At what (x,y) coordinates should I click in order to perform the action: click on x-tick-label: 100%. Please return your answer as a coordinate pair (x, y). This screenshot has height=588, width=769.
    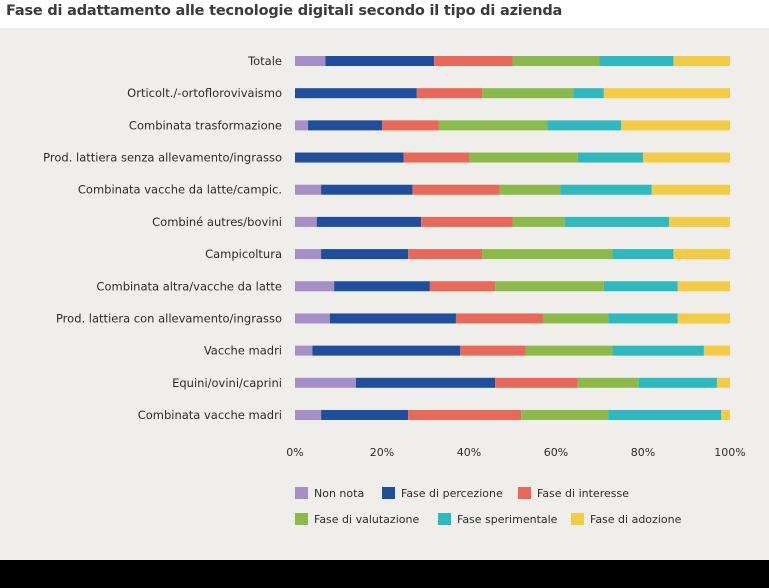
    Looking at the image, I should click on (729, 452).